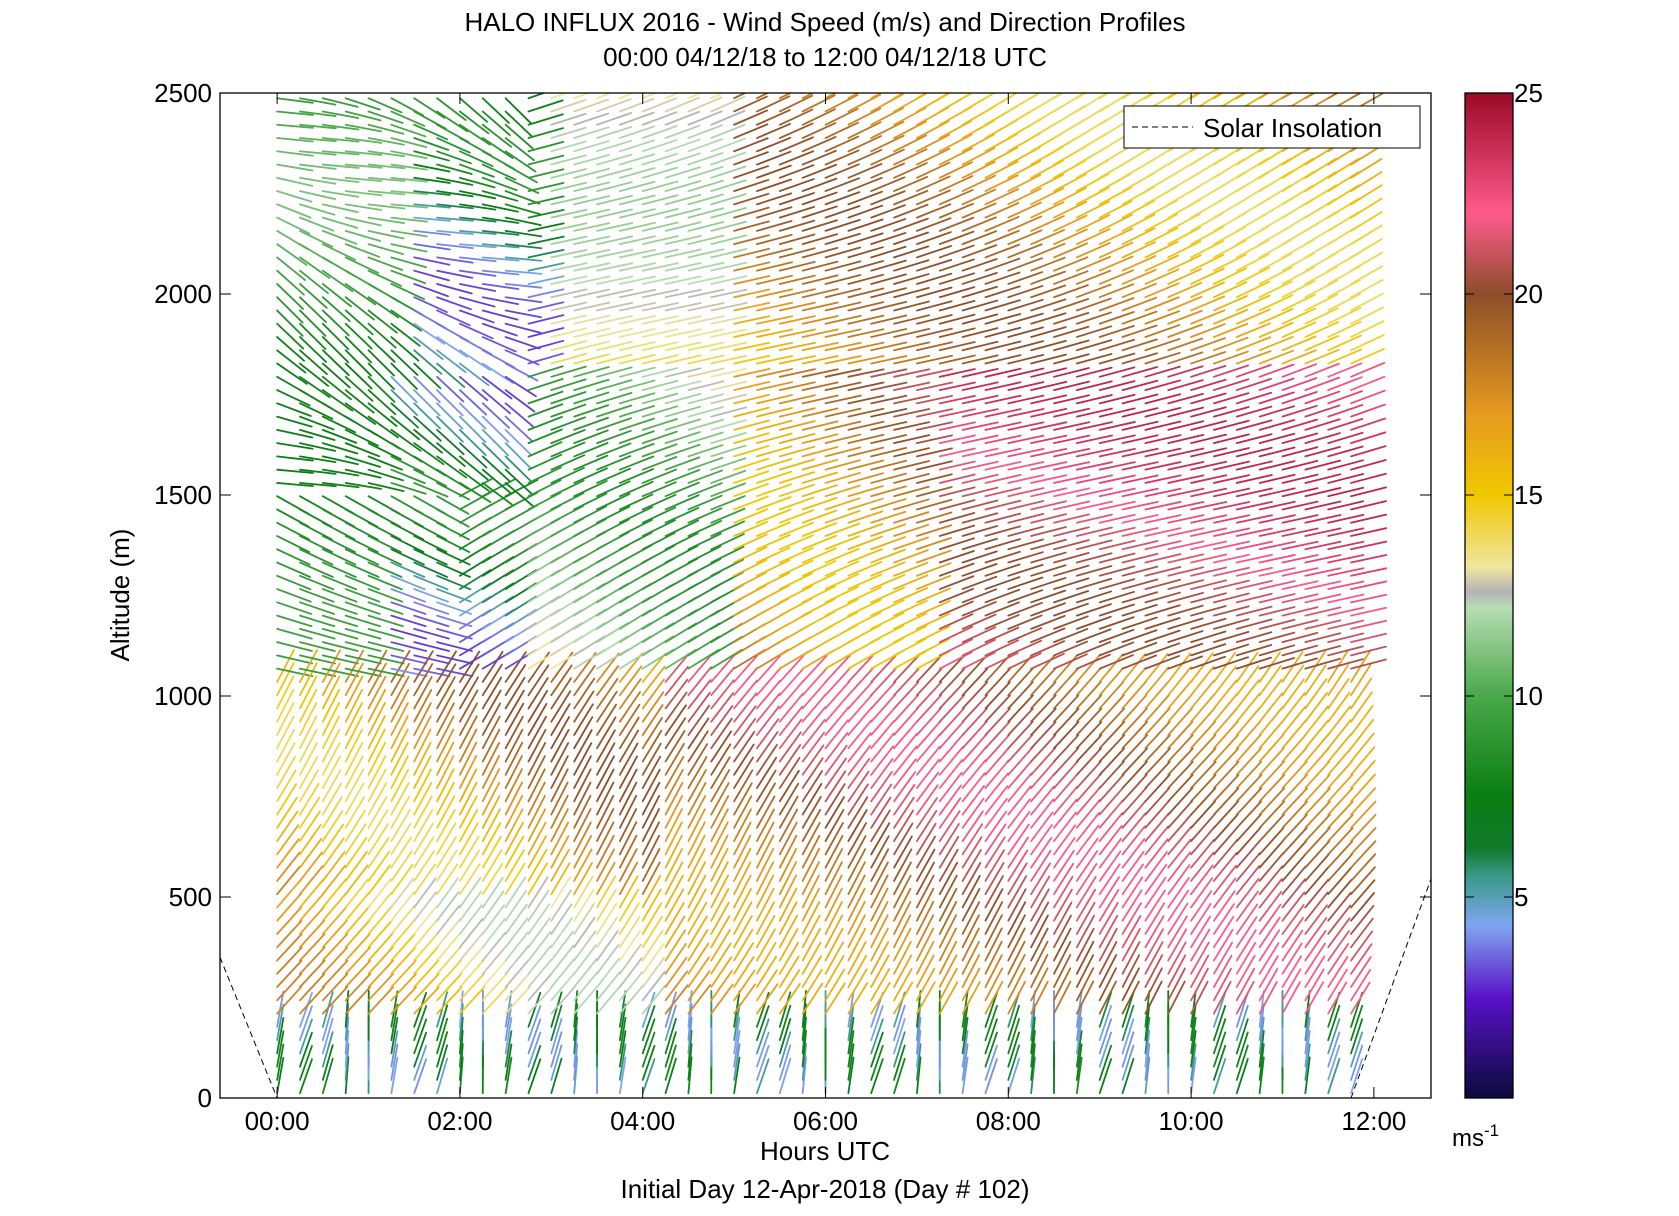  Describe the element at coordinates (825, 1121) in the screenshot. I see `x-tick-label: 06:00` at that location.